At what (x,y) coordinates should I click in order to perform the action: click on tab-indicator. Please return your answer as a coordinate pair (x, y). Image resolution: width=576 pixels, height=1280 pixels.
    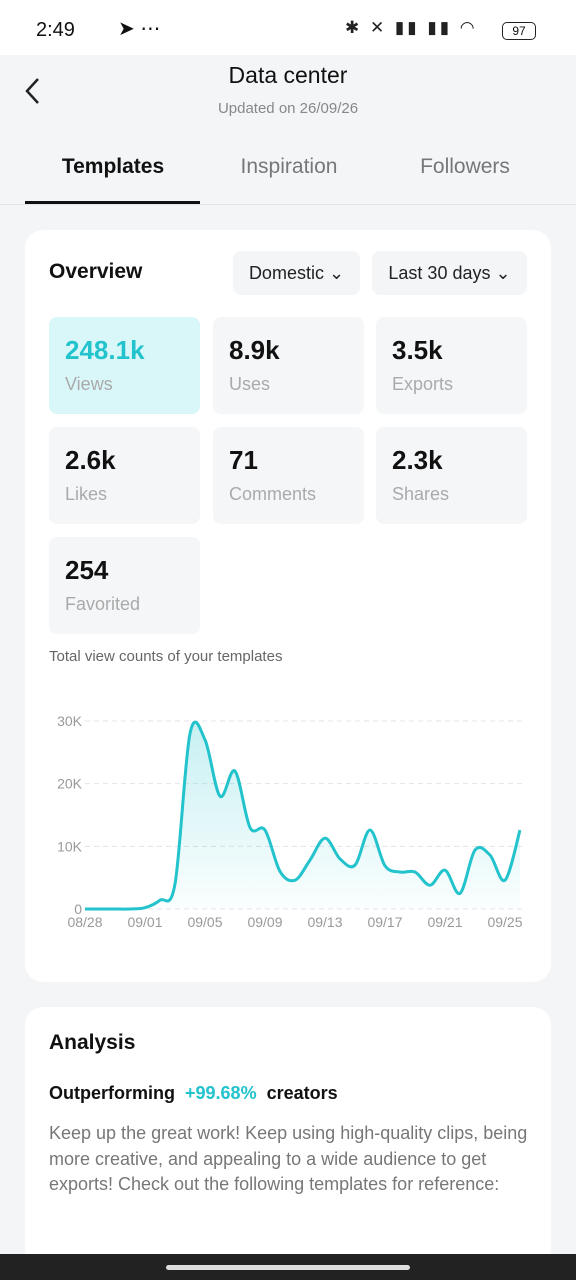
    Looking at the image, I should click on (112, 202).